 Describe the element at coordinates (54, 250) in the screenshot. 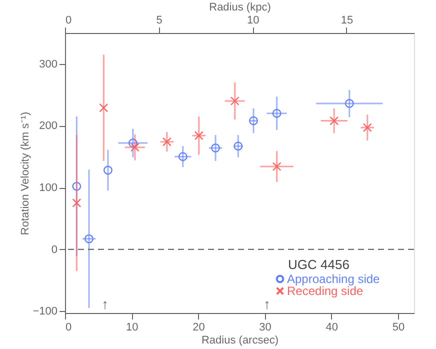

I see `y-tick-label: 0` at that location.